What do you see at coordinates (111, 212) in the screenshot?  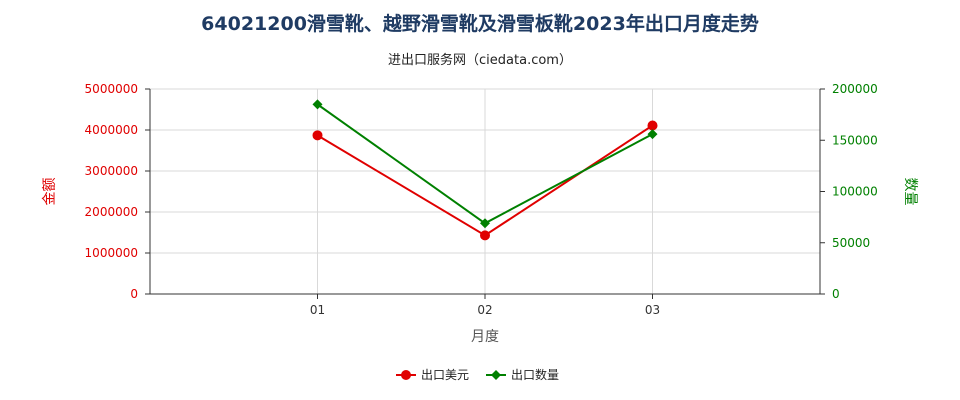 I see `y-left-tick-label: 2000000` at bounding box center [111, 212].